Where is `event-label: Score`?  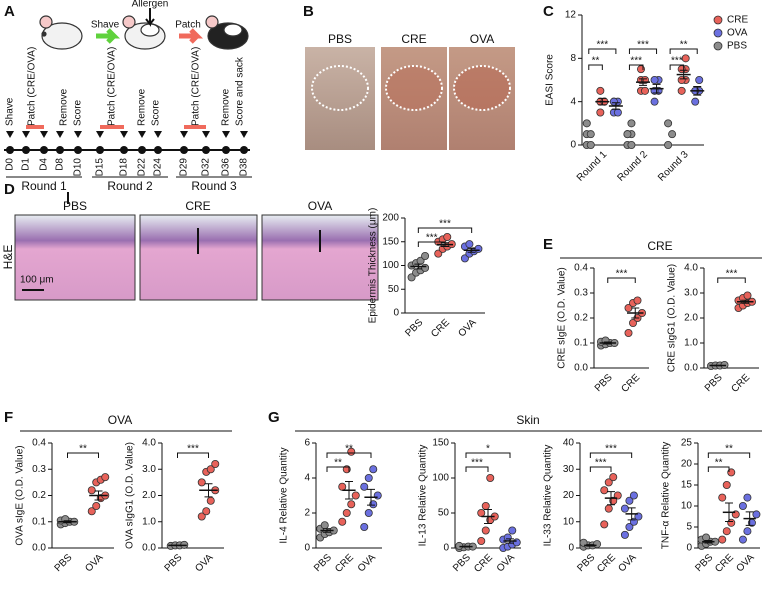
event-label: Score is located at coordinates (78, 112).